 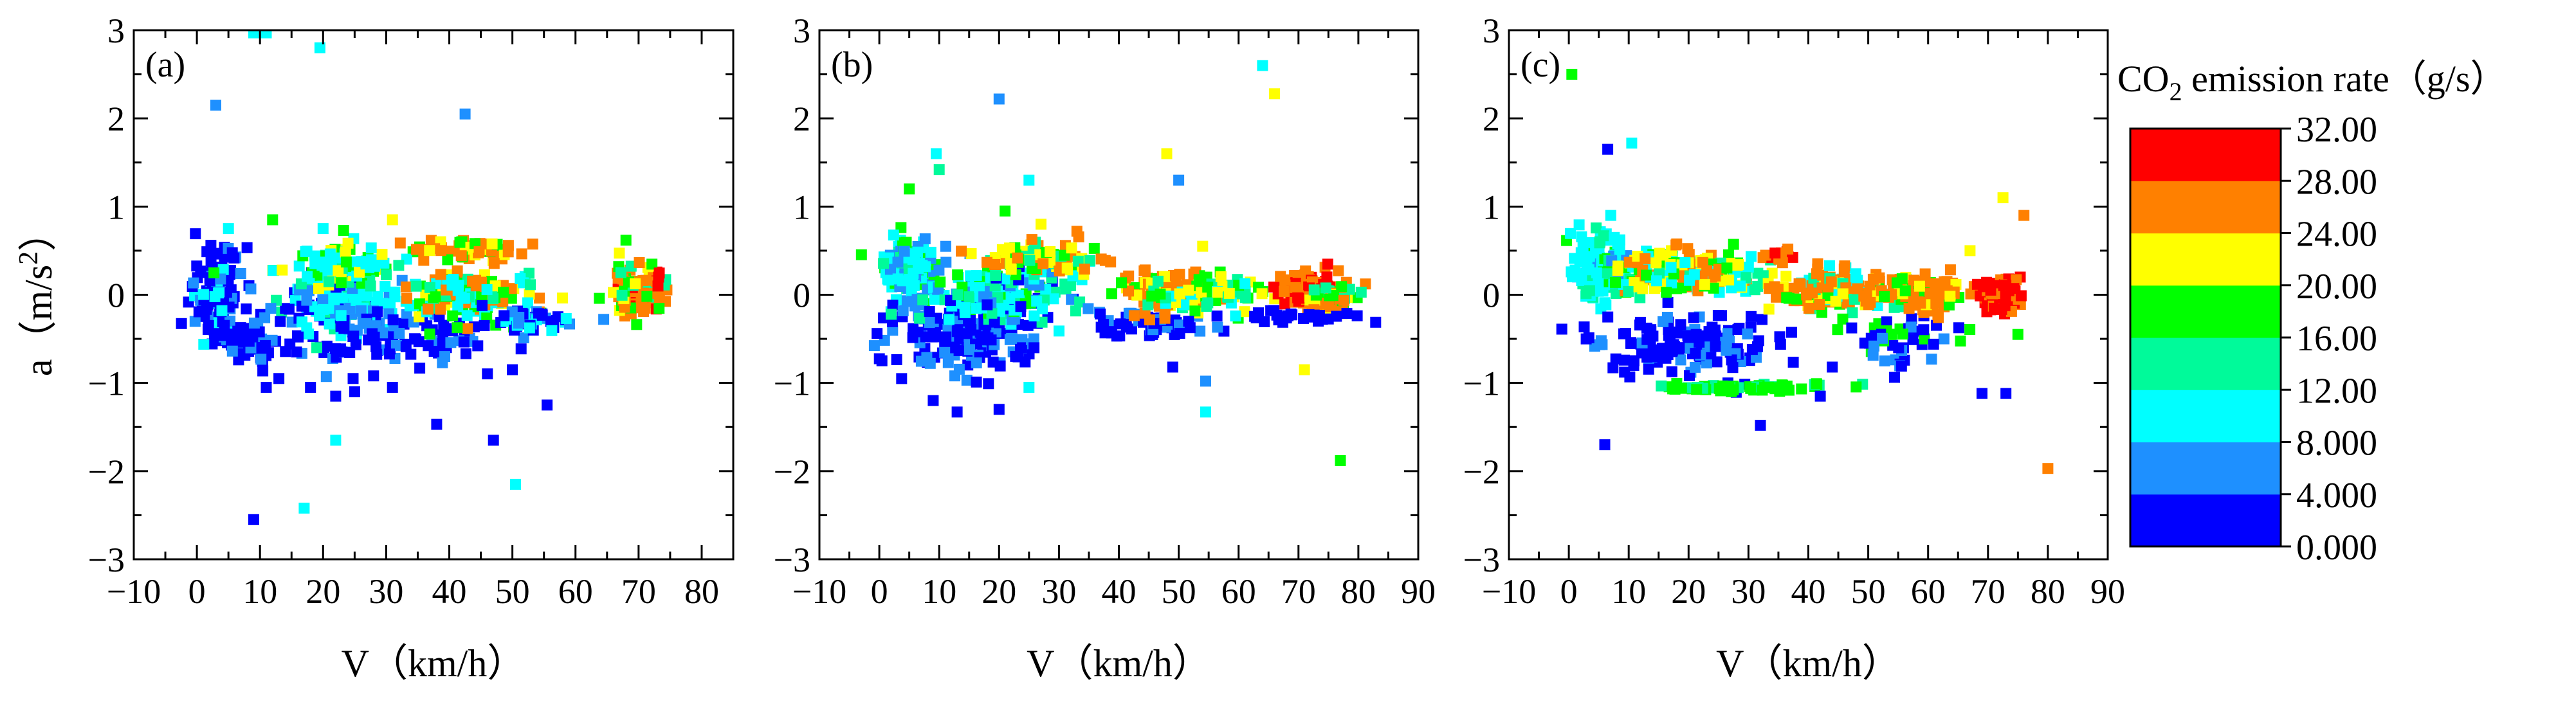 I want to click on panel-label: (a), so click(x=165, y=65).